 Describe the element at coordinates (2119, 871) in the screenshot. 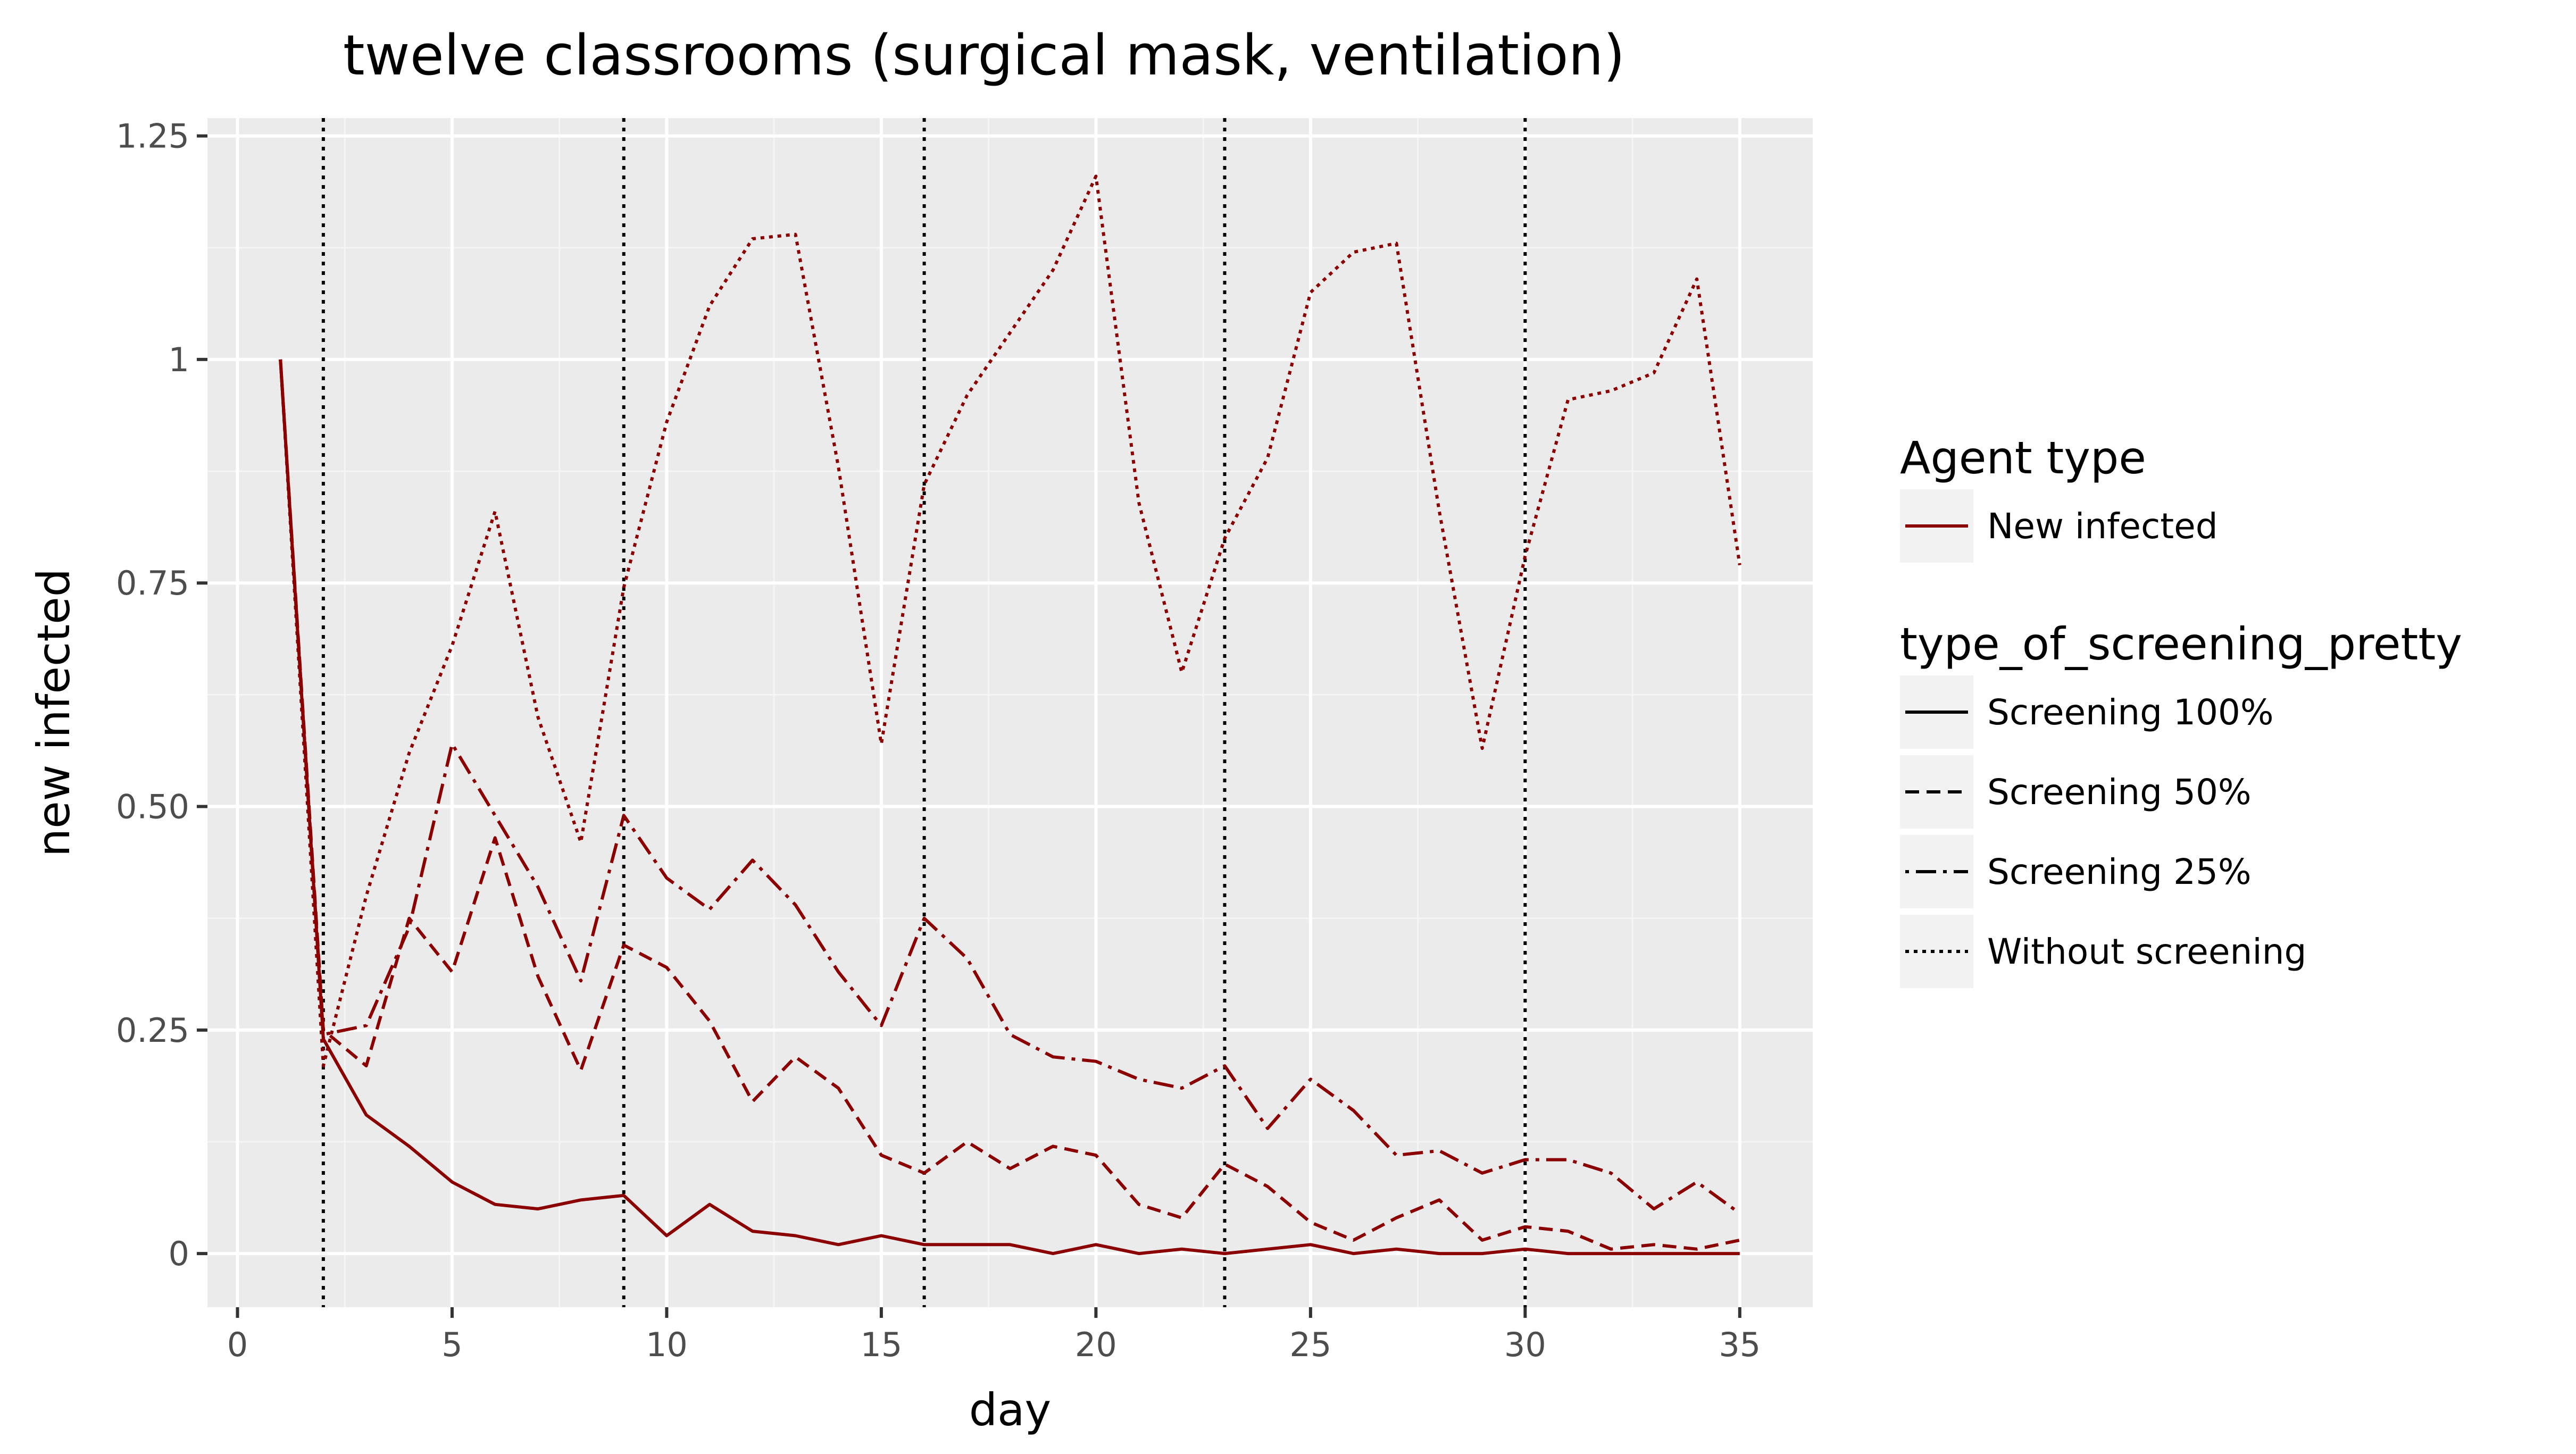

I see `legend-label: Screening 25%` at that location.